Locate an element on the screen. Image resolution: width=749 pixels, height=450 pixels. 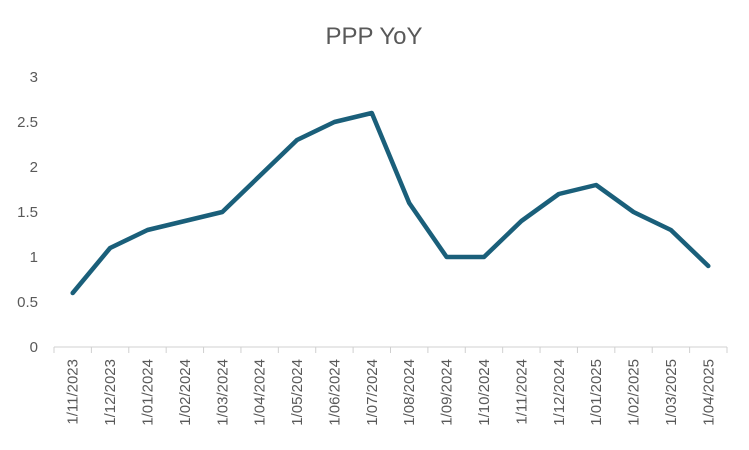
y-tick-label: 0 is located at coordinates (34, 347).